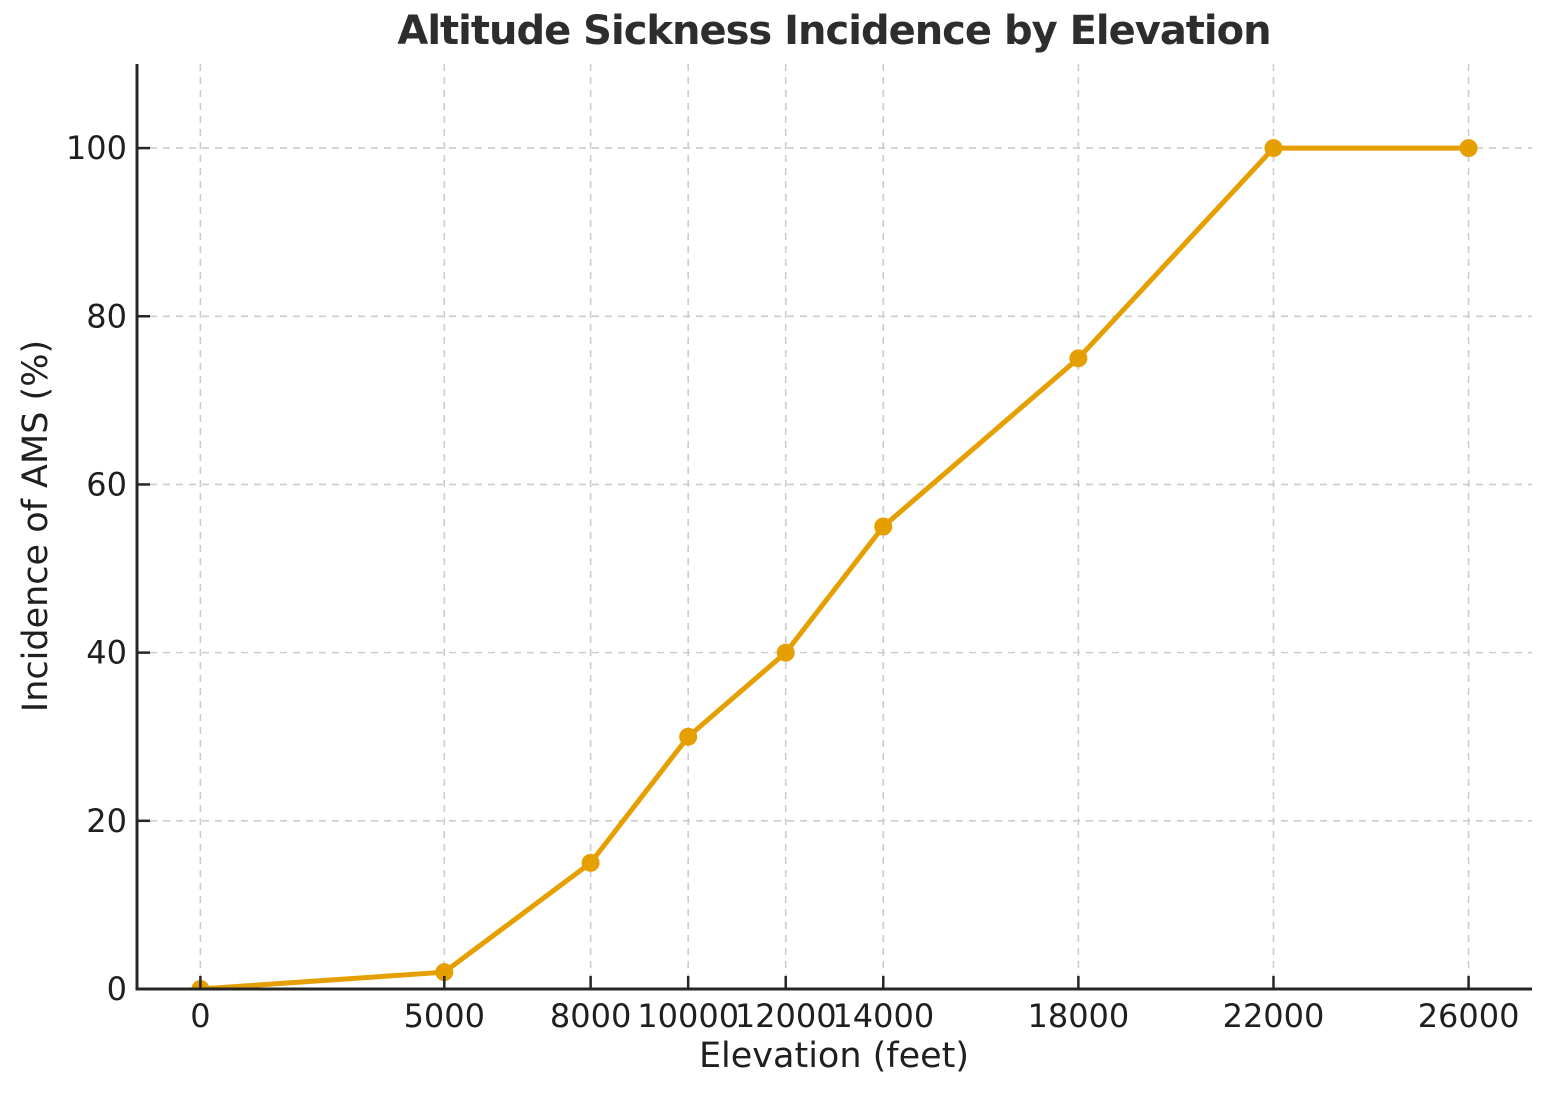 Image resolution: width=1552 pixels, height=1097 pixels. I want to click on y-tick-label-100: 100, so click(96, 148).